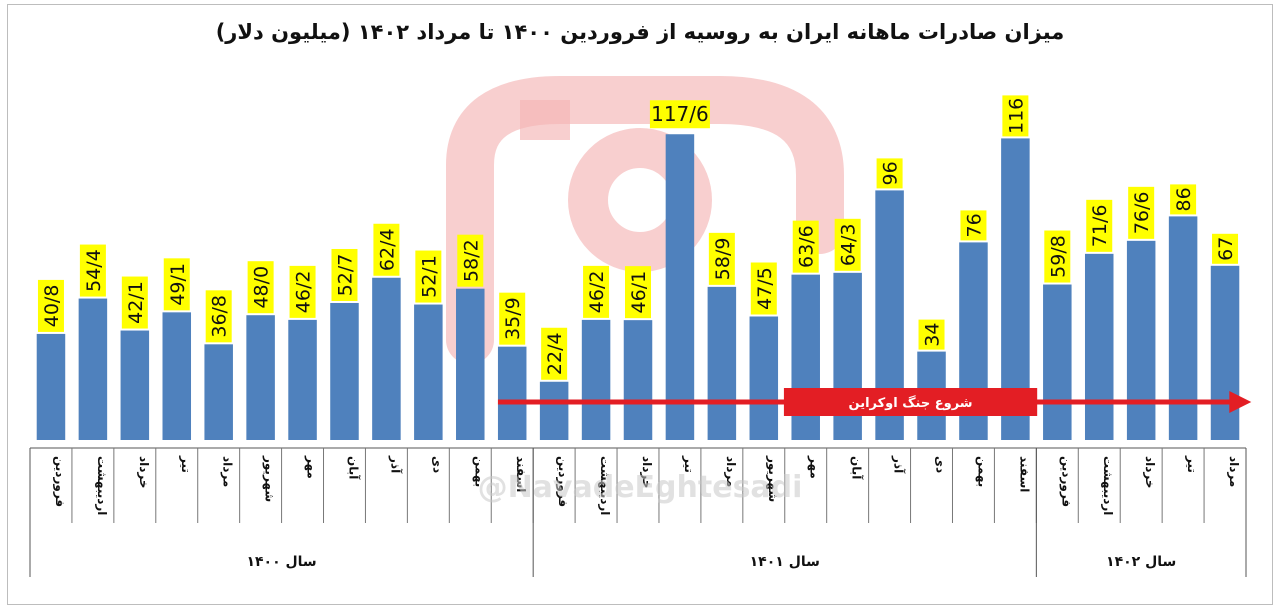 The width and height of the screenshot is (1280, 611). What do you see at coordinates (815, 467) in the screenshot?
I see `category-label: مهر` at bounding box center [815, 467].